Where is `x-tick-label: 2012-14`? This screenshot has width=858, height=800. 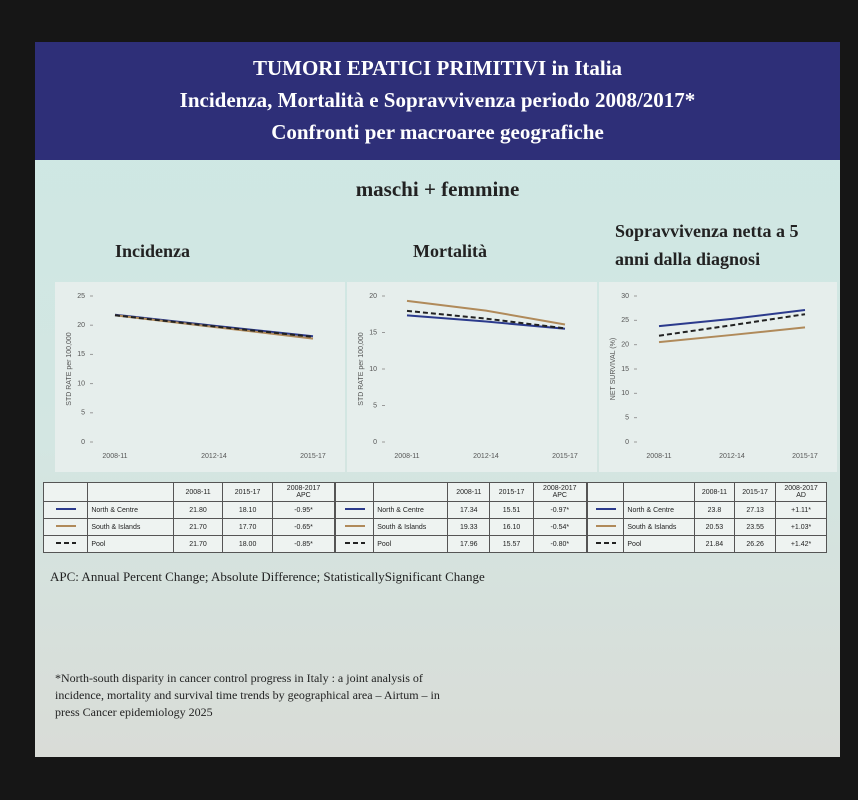 x-tick-label: 2012-14 is located at coordinates (732, 456).